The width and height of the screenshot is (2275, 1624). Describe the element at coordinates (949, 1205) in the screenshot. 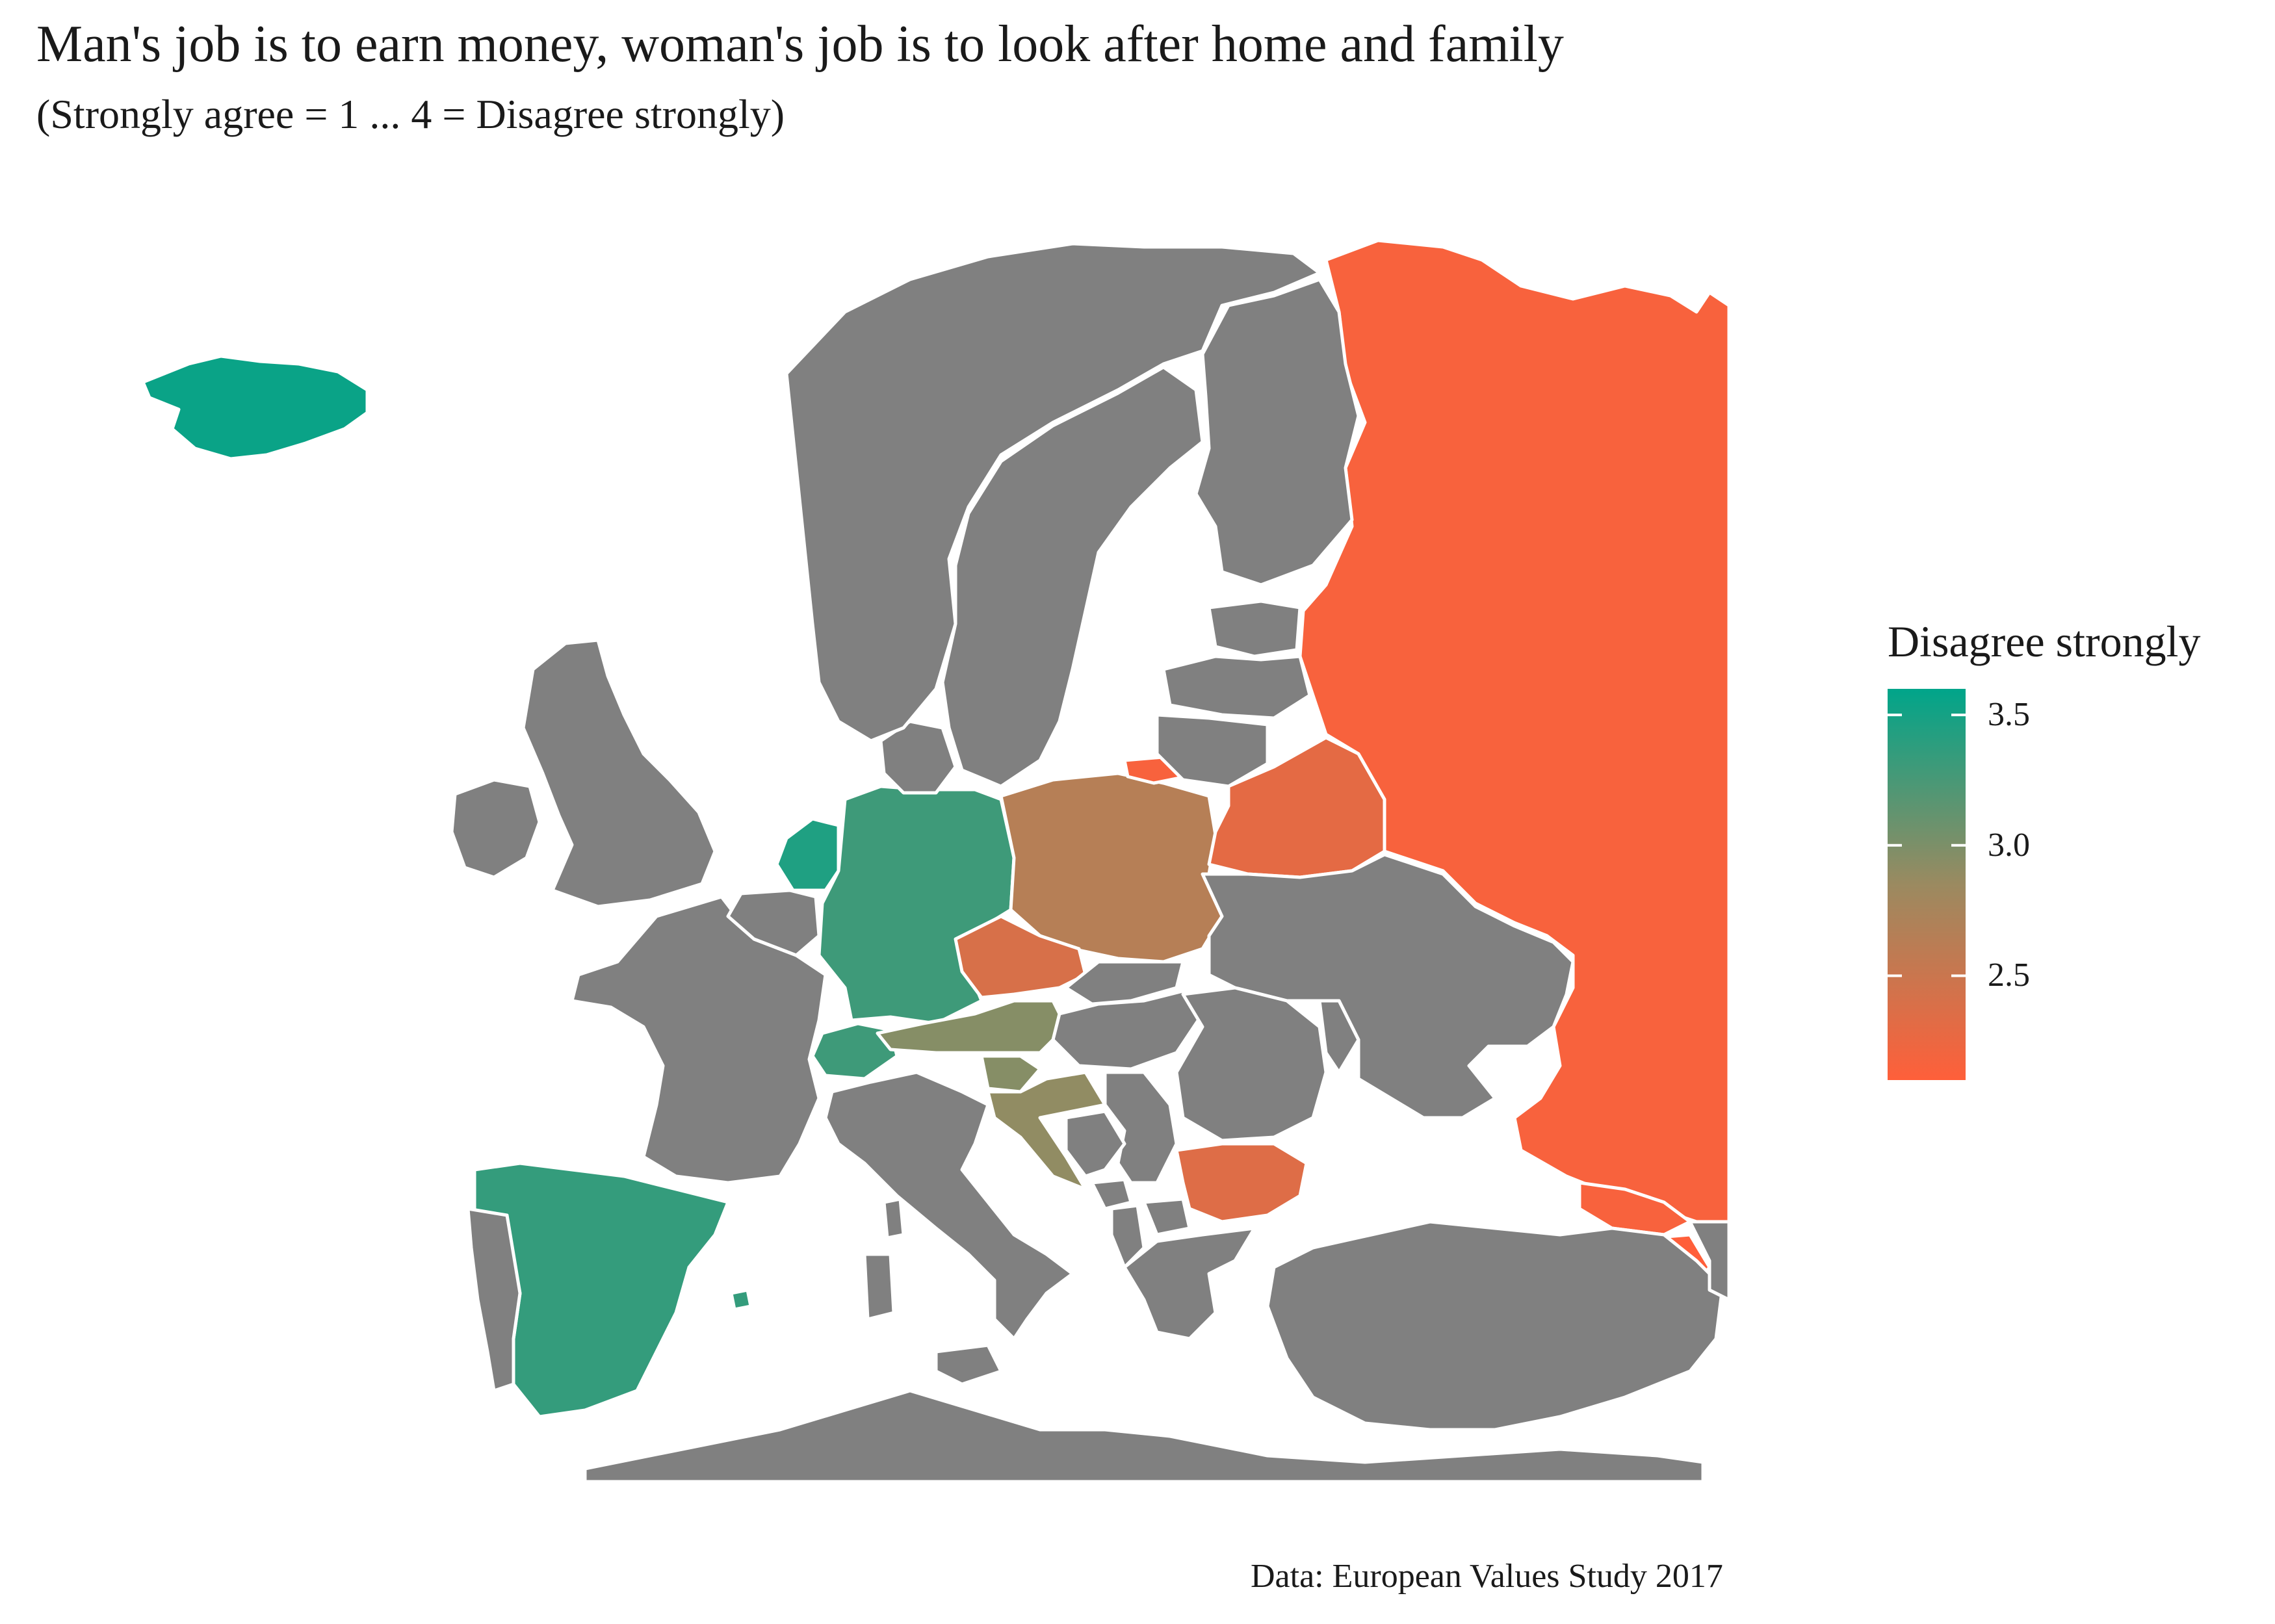

I see `region-italy` at that location.